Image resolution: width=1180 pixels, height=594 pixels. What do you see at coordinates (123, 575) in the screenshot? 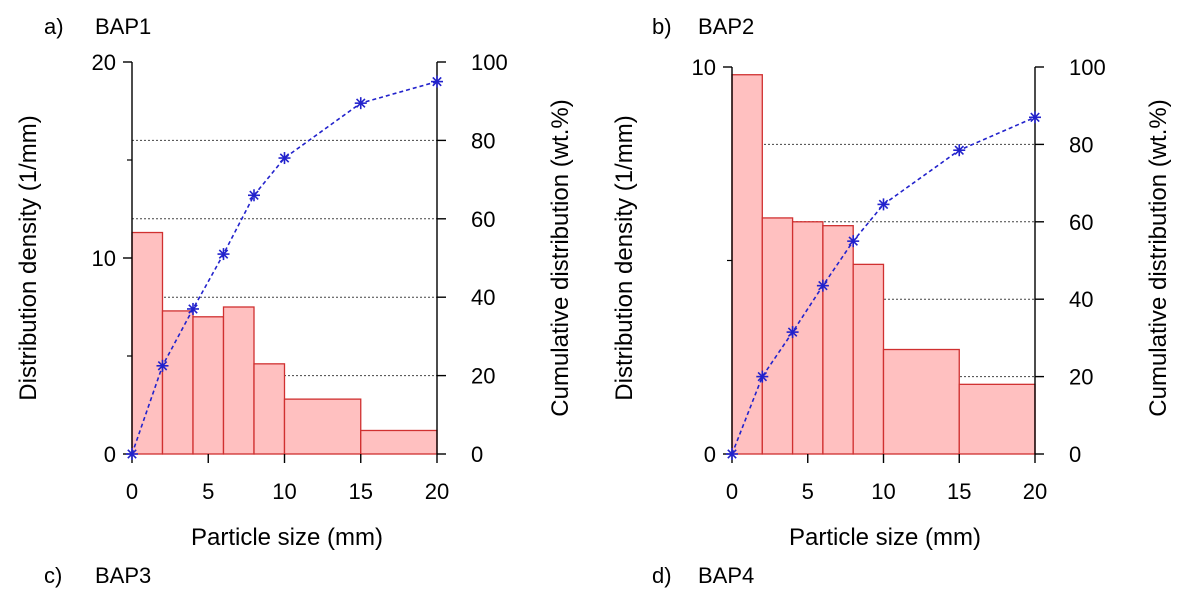
I see `panel-name-c: BAP3` at bounding box center [123, 575].